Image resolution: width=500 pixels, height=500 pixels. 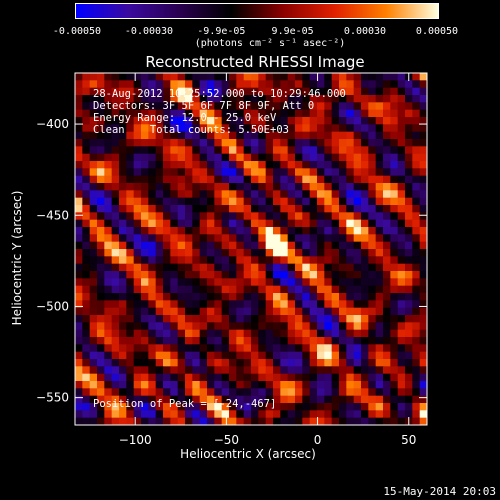 What do you see at coordinates (219, 94) in the screenshot?
I see `time-range-label: 28-Aug-2012 10:25:52.000 to 10:29:46.000` at bounding box center [219, 94].